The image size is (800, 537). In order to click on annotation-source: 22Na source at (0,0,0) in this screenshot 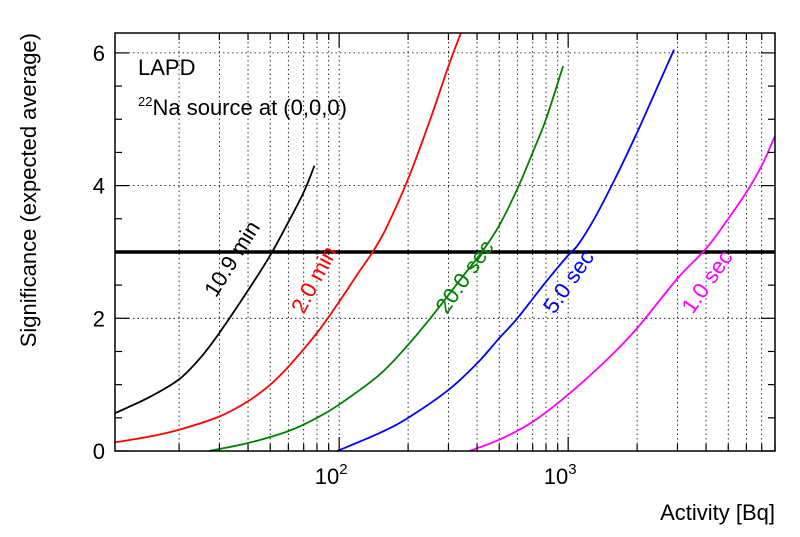, I will do `click(242, 107)`.